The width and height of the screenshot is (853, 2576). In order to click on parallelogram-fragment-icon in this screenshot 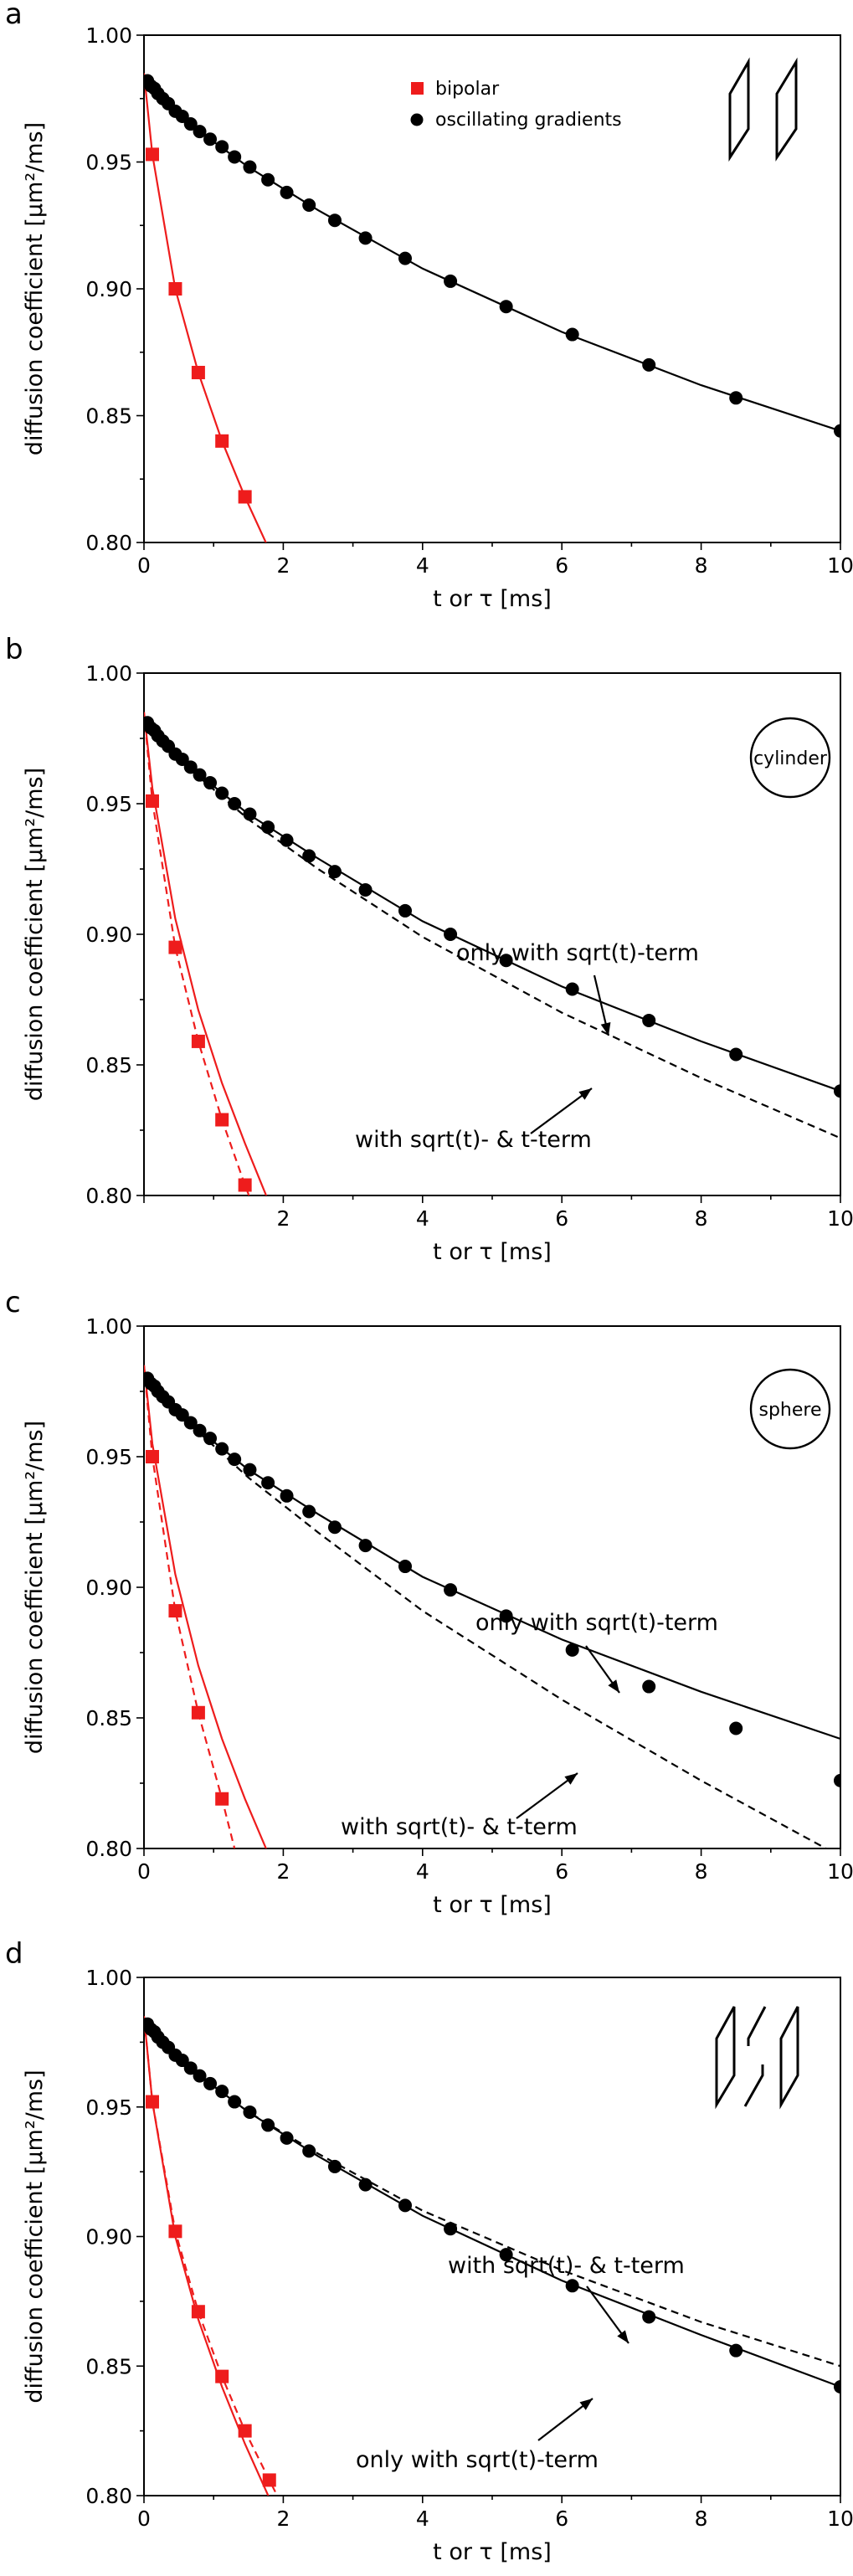, I will do `click(757, 2026)`.